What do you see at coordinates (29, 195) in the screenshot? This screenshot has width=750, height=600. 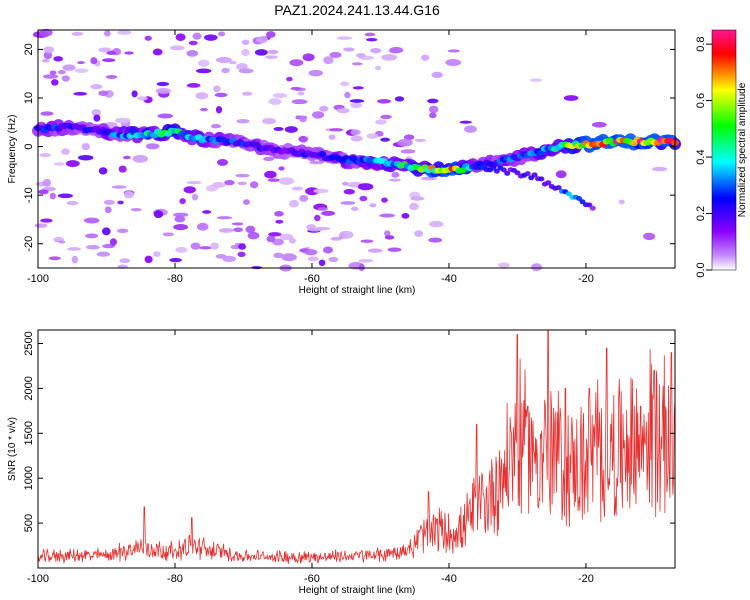 I see `spectrogram-y-tick-label: -10` at bounding box center [29, 195].